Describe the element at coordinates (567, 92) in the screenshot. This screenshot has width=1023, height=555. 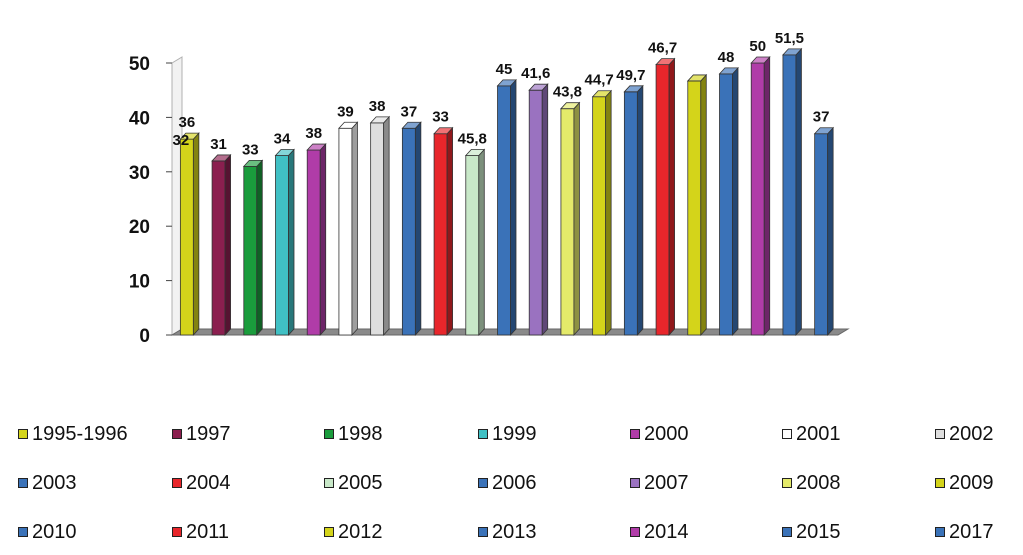
I see `data-label: 43,8` at that location.